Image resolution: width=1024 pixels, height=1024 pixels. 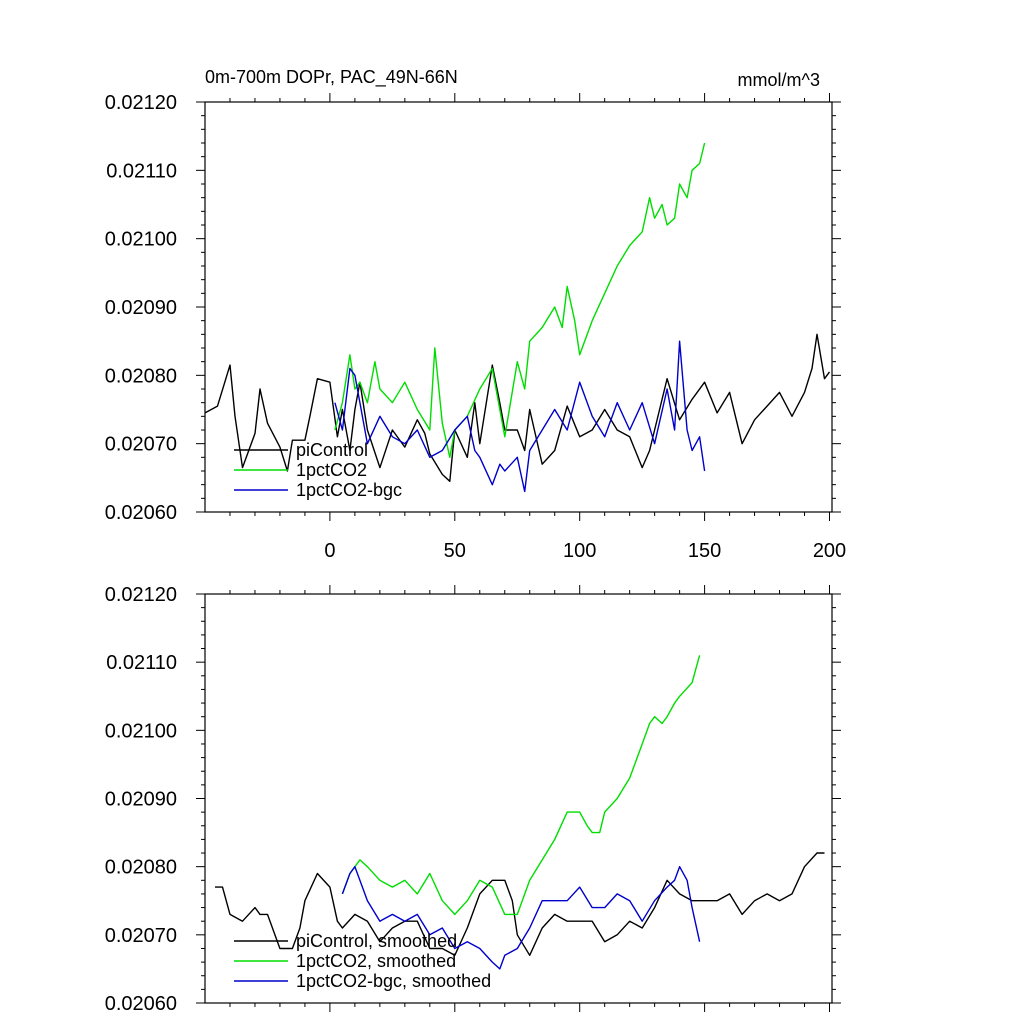 What do you see at coordinates (829, 551) in the screenshot?
I see `x-tick-label: 200` at bounding box center [829, 551].